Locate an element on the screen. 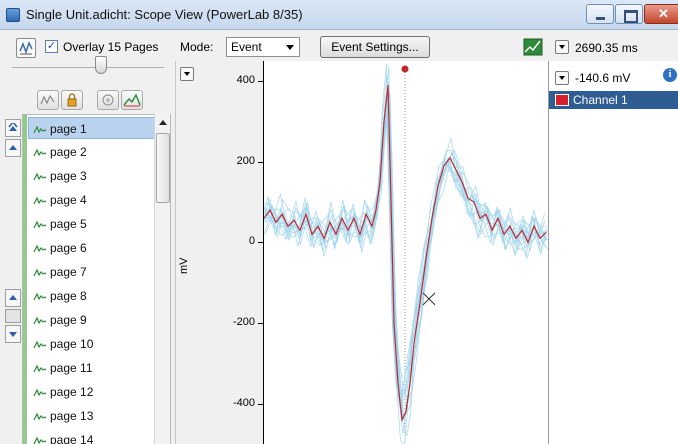 This screenshot has width=678, height=444. chevron-down-icon is located at coordinates (290, 47).